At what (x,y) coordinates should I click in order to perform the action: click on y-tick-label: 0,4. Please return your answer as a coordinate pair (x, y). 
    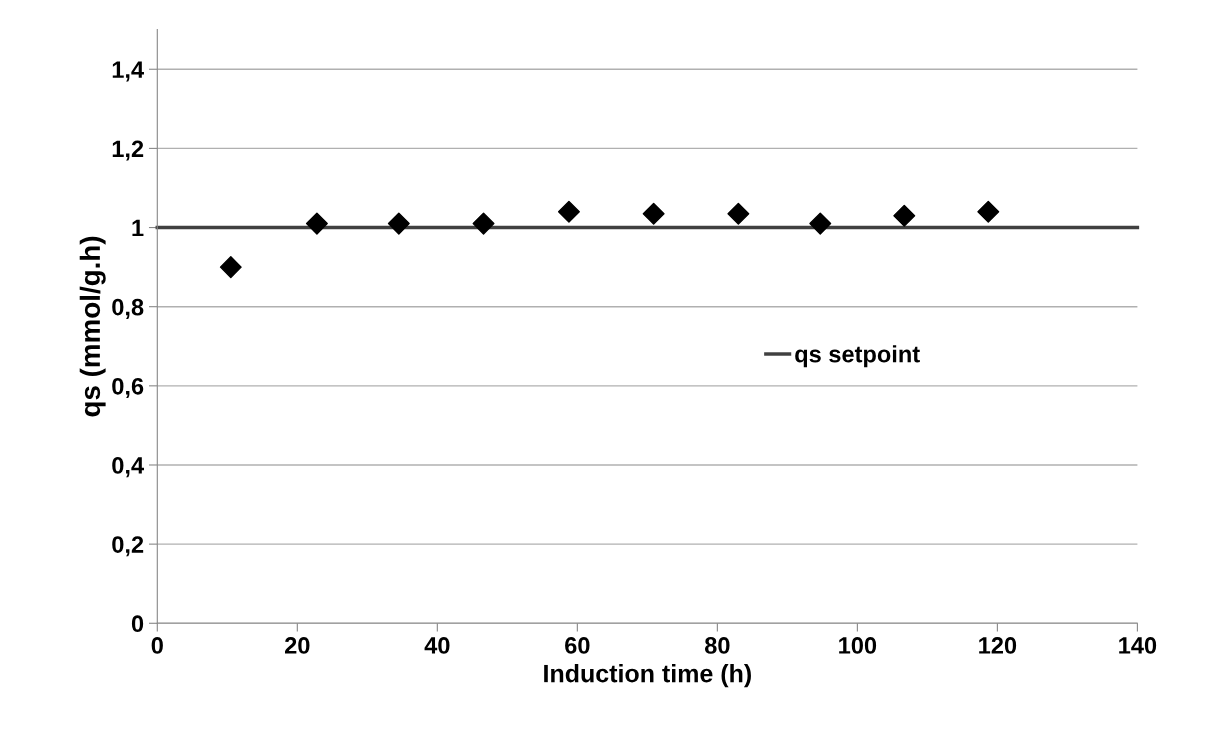
    Looking at the image, I should click on (128, 467).